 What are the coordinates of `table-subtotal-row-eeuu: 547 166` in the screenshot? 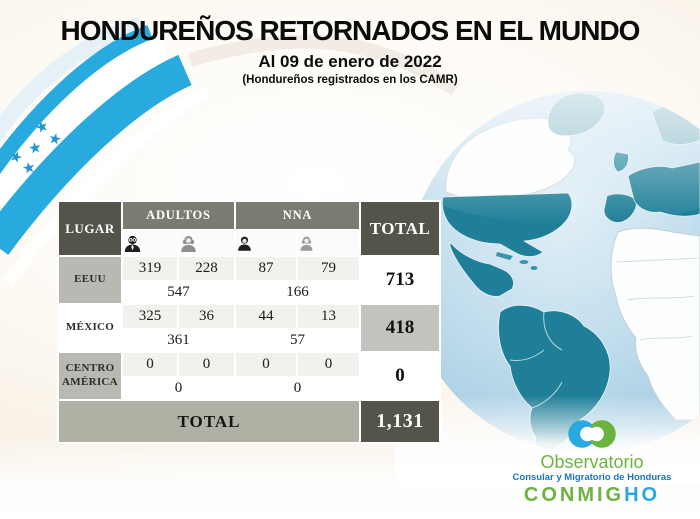 It's located at (249, 292).